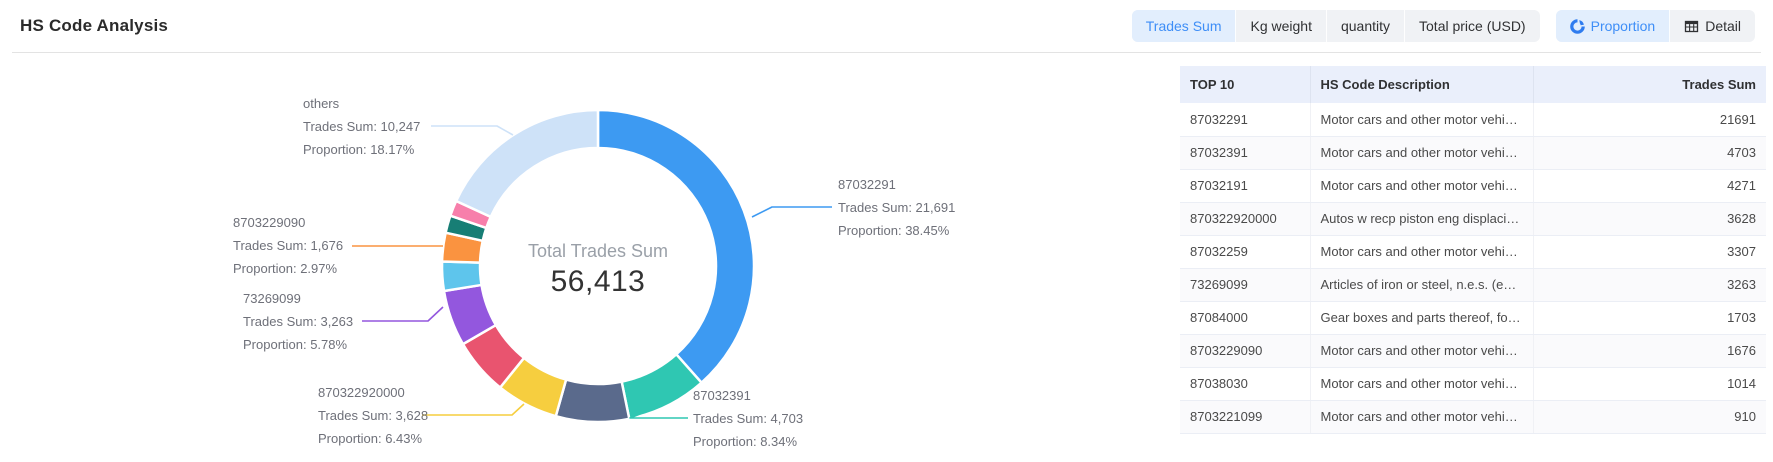 The width and height of the screenshot is (1773, 462). Describe the element at coordinates (370, 438) in the screenshot. I see `label-proportion: Proportion: 6.43%` at that location.